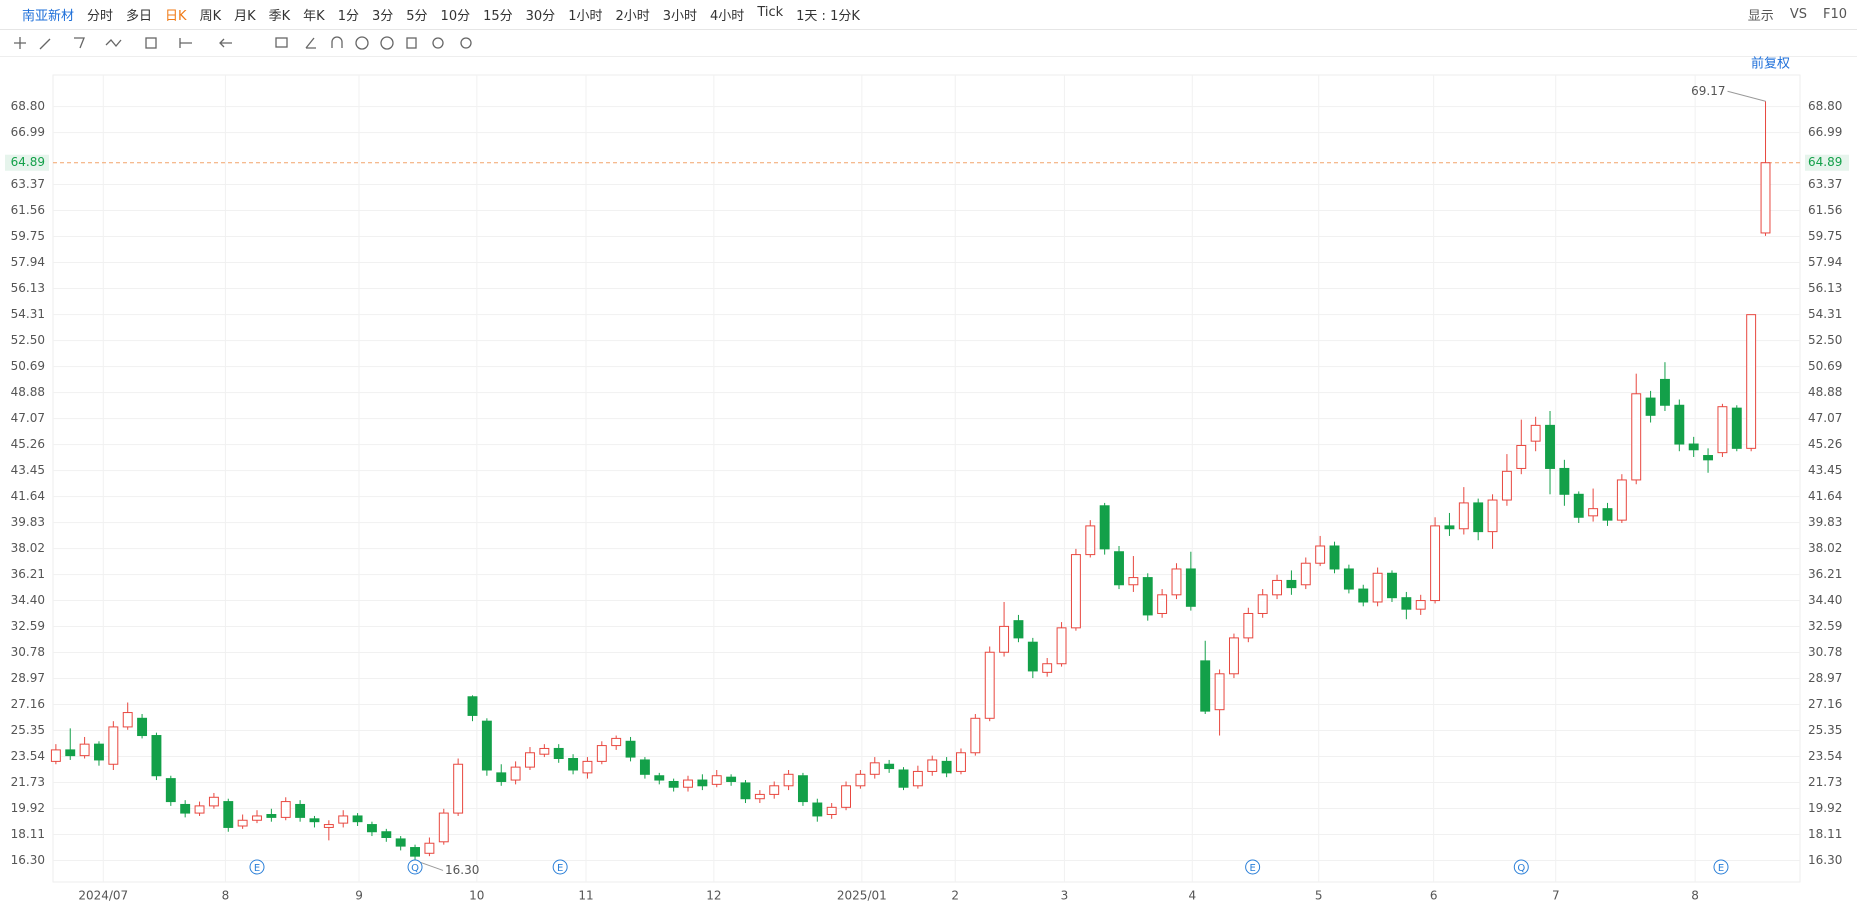  I want to click on adjust-label: 前复权, so click(1770, 64).